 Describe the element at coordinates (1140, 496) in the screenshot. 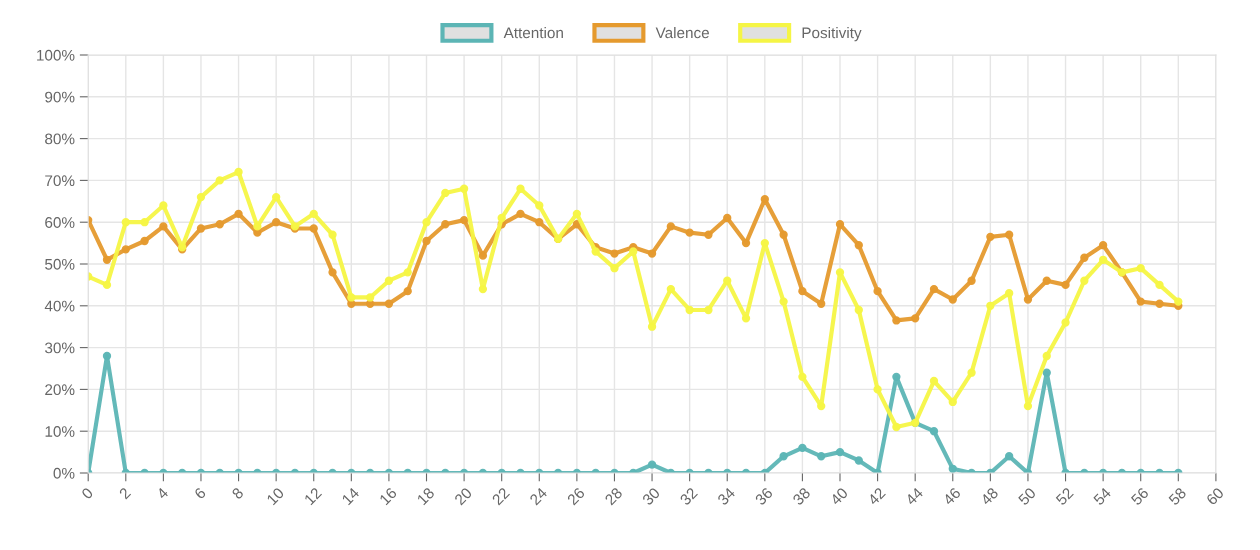

I see `x-tick-label: 56` at that location.